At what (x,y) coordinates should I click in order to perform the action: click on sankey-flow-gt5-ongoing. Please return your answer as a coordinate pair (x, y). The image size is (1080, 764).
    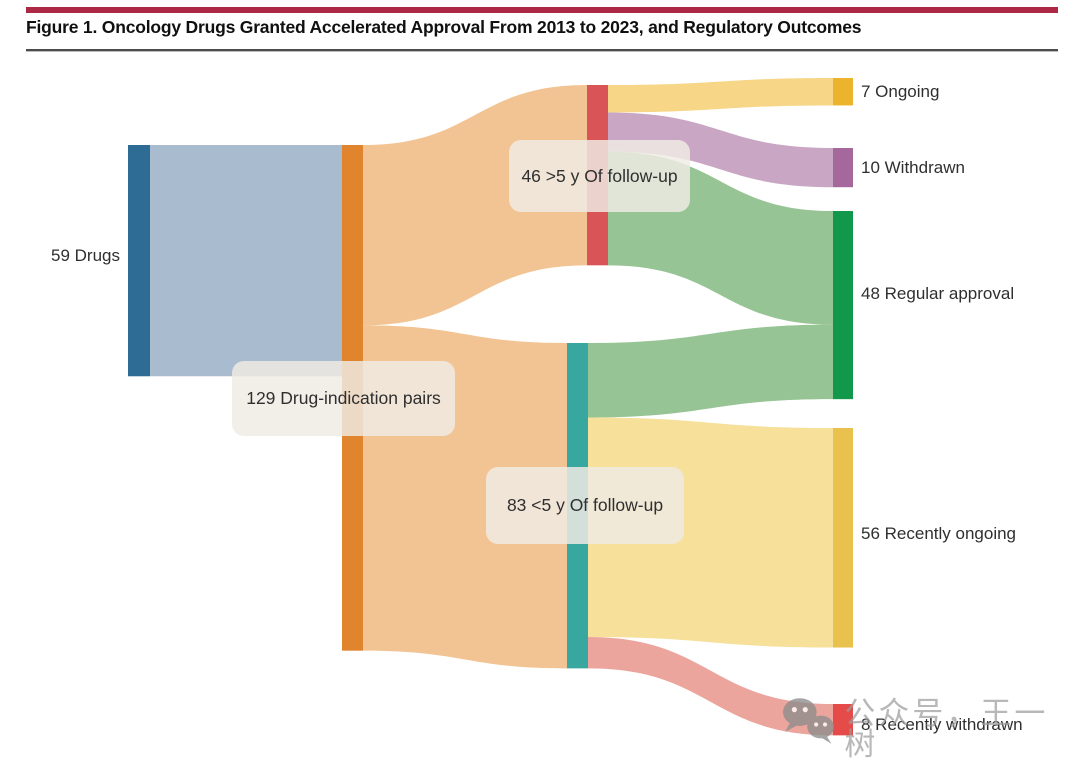
    Looking at the image, I should click on (720, 95).